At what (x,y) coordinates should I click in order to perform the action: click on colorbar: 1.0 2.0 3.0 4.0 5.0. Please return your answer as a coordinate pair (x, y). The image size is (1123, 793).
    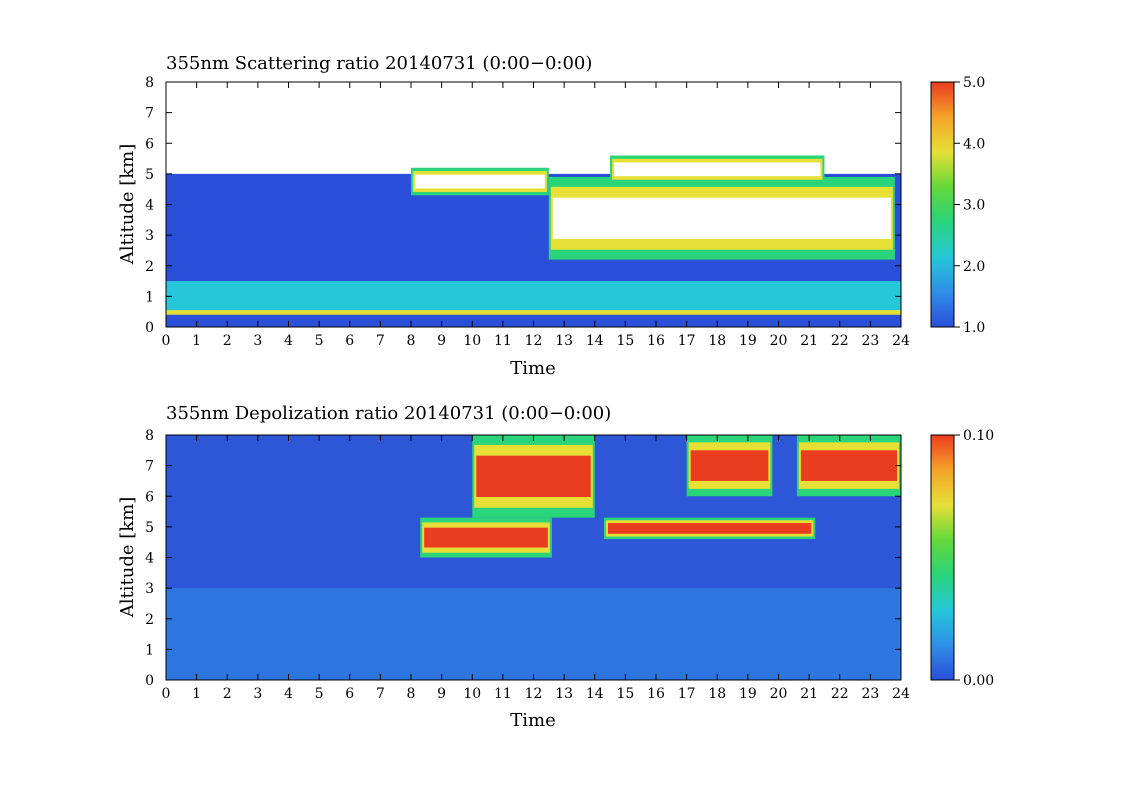
    Looking at the image, I should click on (957, 205).